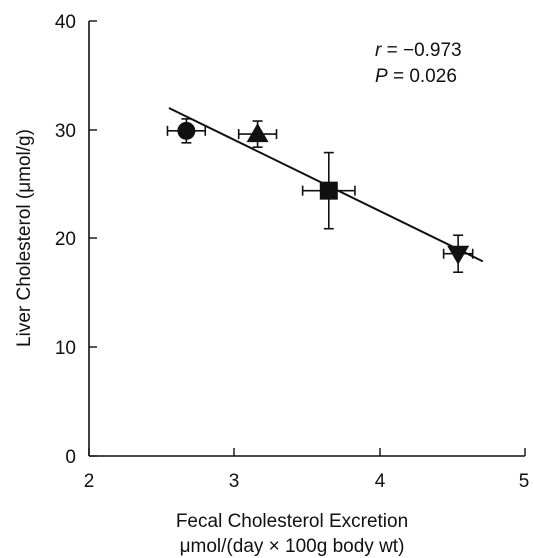  Describe the element at coordinates (24, 238) in the screenshot. I see `y-axis-title: Liver Cholesterol (μmol/g)` at that location.